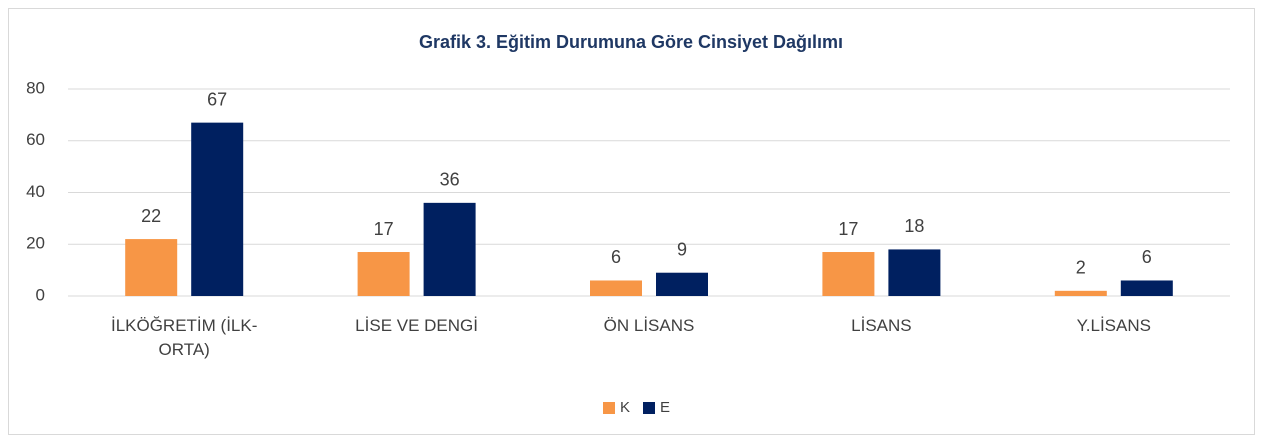 The width and height of the screenshot is (1263, 443). Describe the element at coordinates (40, 294) in the screenshot. I see `y-tick-label: 0` at that location.